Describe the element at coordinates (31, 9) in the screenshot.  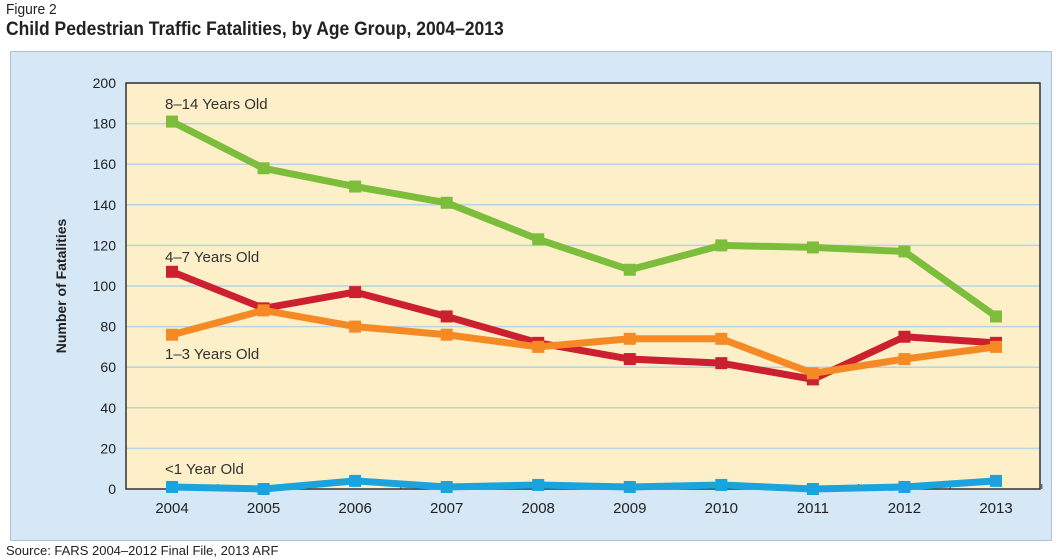
I see `figure-label: Figure 2` at that location.